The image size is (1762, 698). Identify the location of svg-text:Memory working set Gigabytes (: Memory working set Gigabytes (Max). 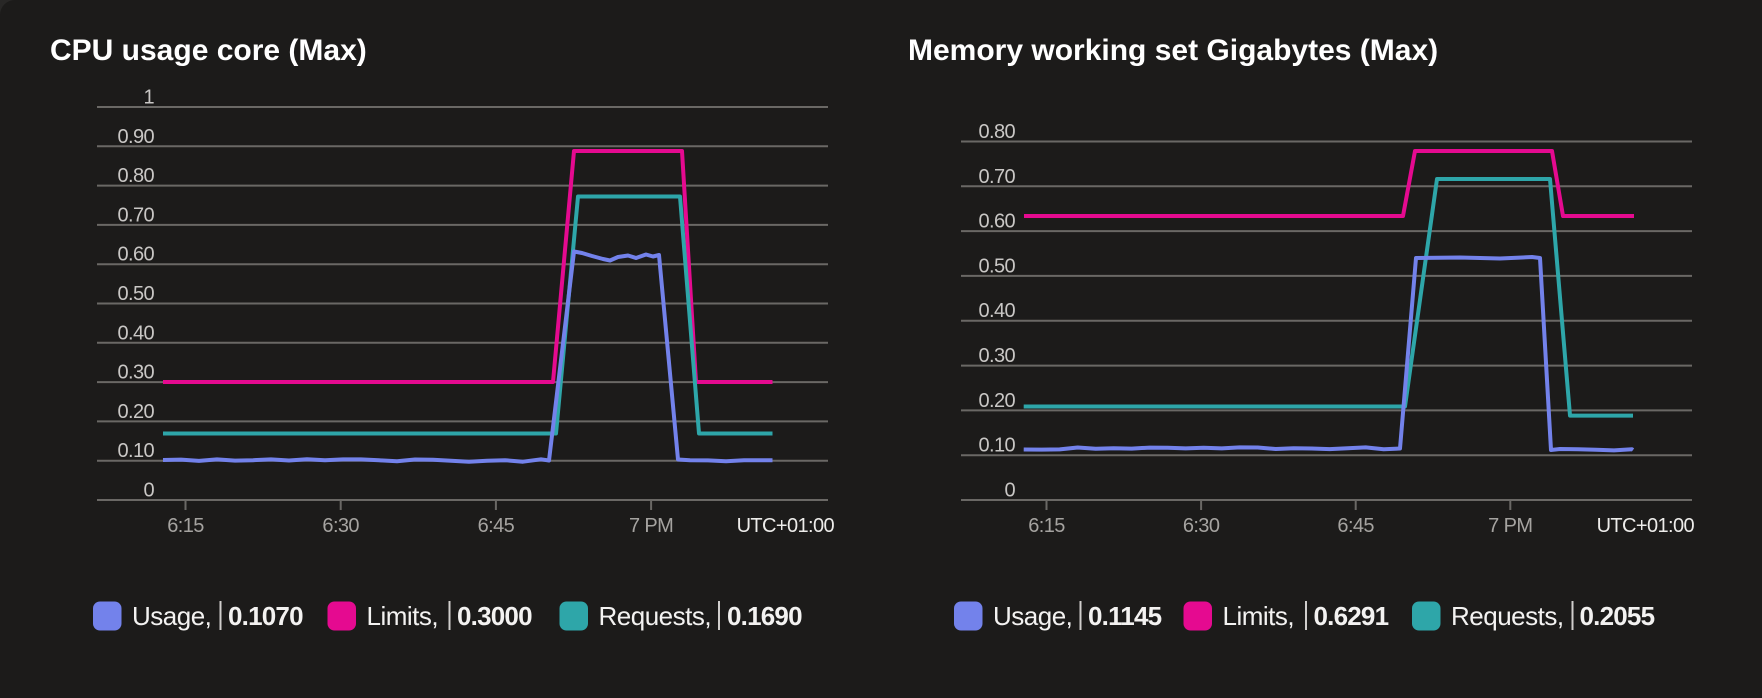
(1173, 50).